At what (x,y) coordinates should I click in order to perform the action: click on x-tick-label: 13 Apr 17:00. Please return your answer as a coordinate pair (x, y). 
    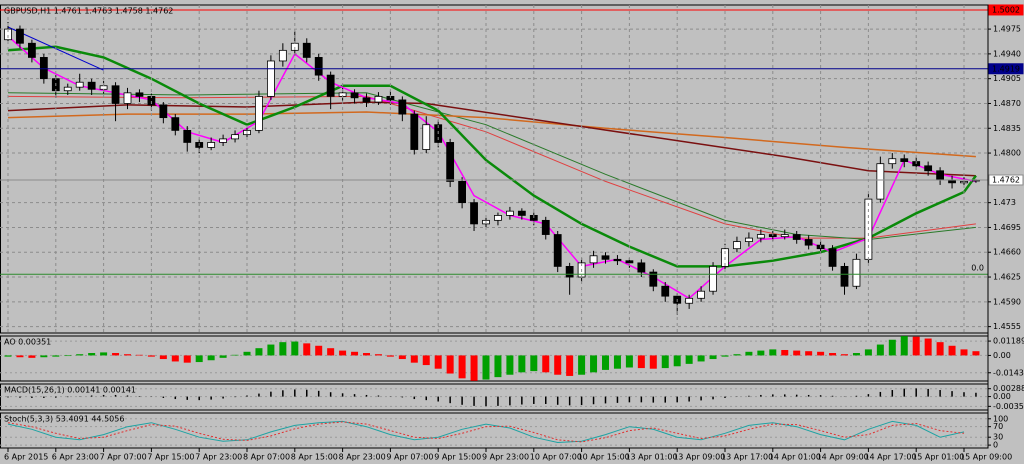
    Looking at the image, I should click on (747, 457).